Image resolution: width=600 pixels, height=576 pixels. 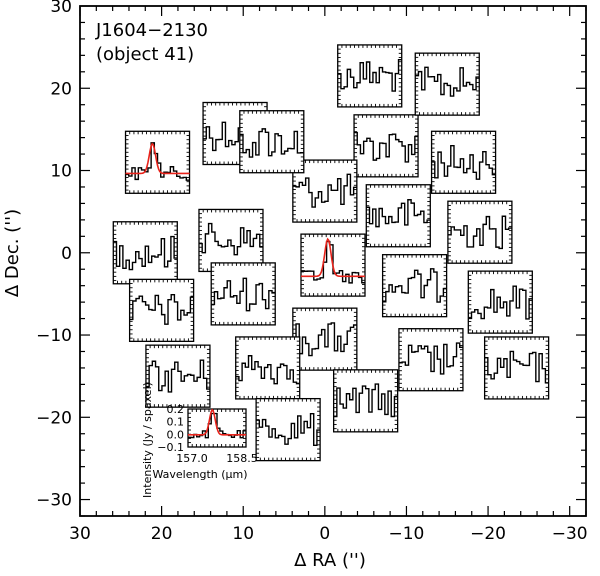 I want to click on inset-x-axis-title: Wavelength (μm), so click(x=199, y=474).